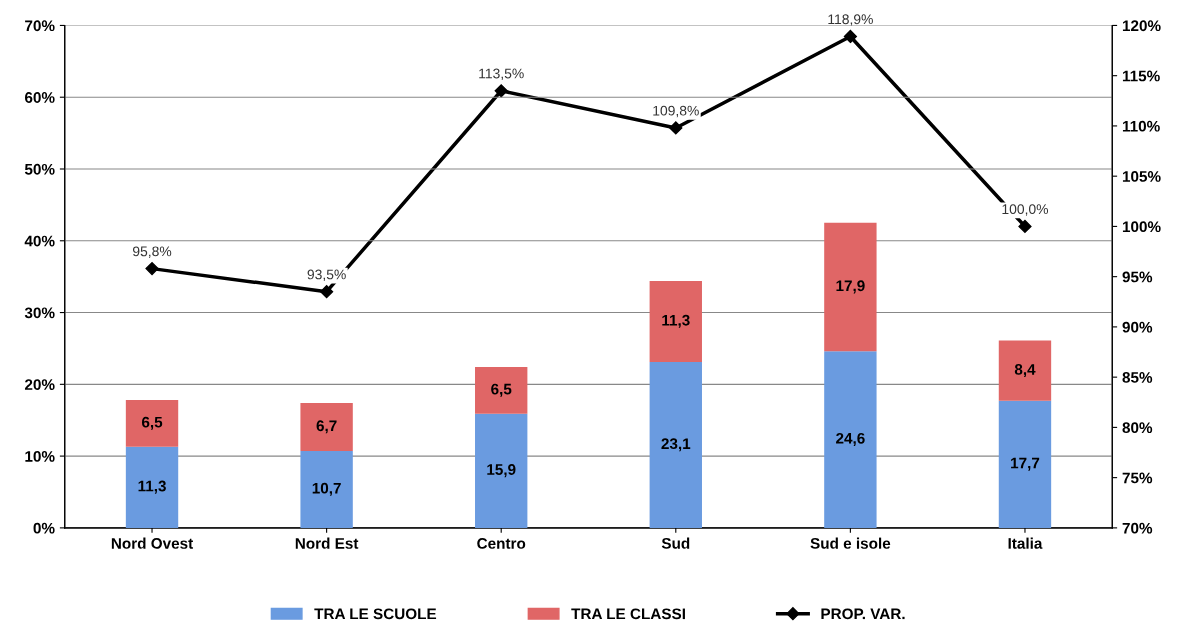 This screenshot has width=1177, height=636. I want to click on data-label: 23,1, so click(676, 445).